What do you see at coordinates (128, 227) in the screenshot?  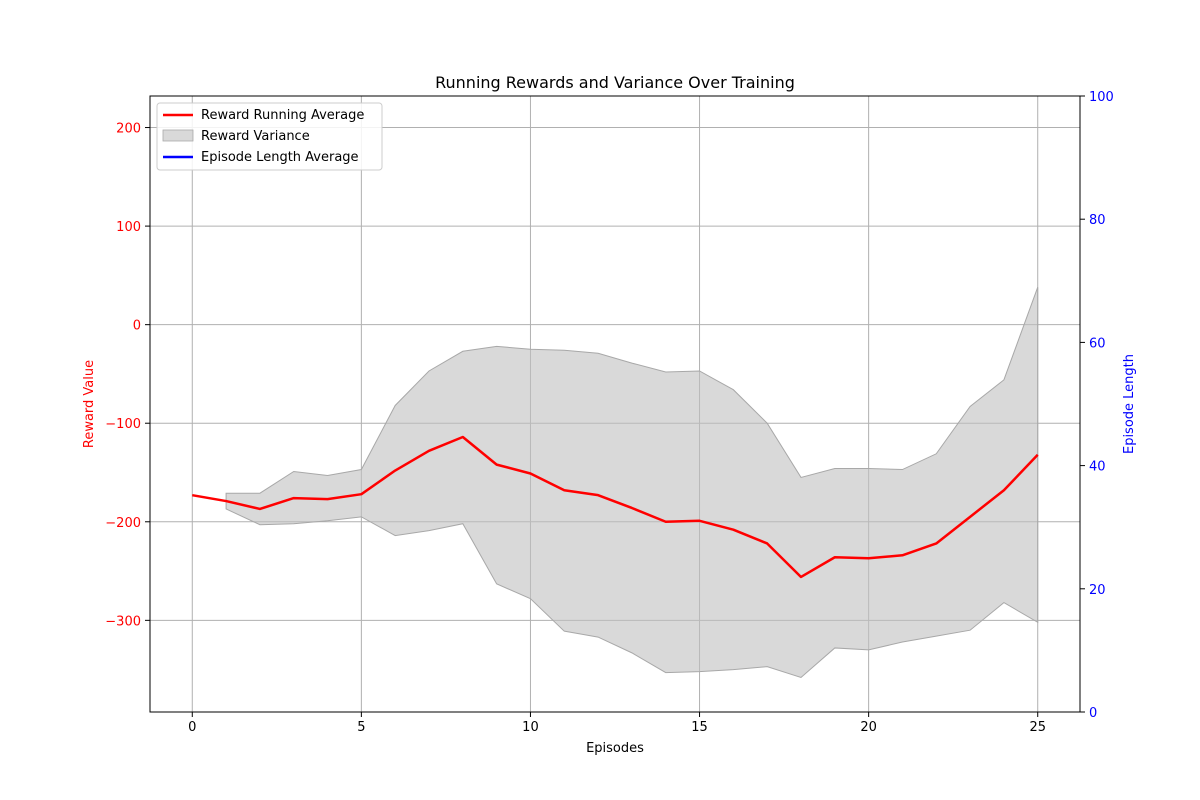 I see `y-left-tick-label: 100` at bounding box center [128, 227].